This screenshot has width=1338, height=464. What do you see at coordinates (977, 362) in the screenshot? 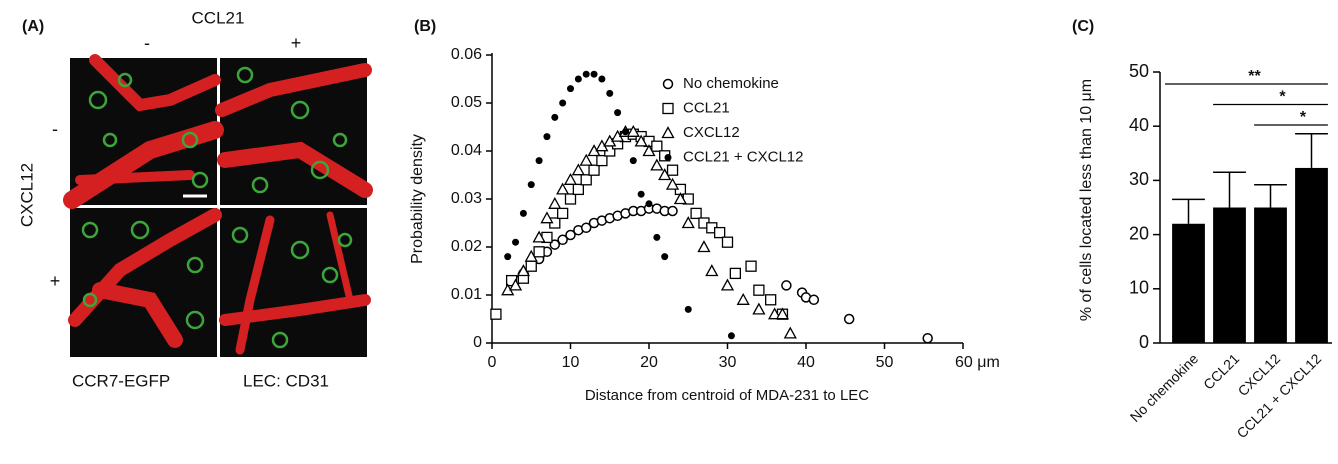
I see `x-tick-label: 60 μm` at bounding box center [977, 362].